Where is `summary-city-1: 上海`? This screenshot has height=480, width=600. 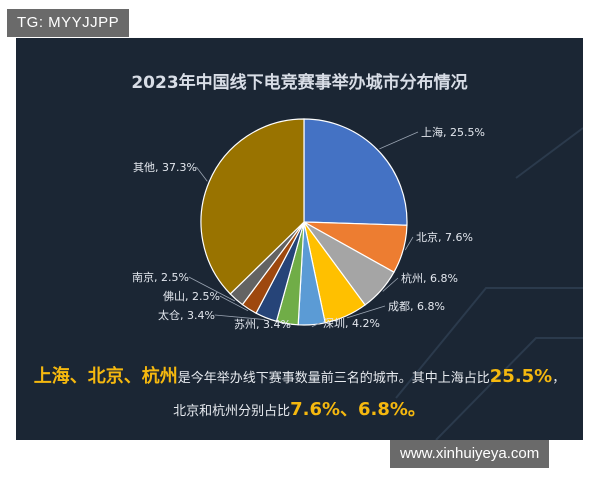
summary-city-1: 上海 is located at coordinates (51, 376).